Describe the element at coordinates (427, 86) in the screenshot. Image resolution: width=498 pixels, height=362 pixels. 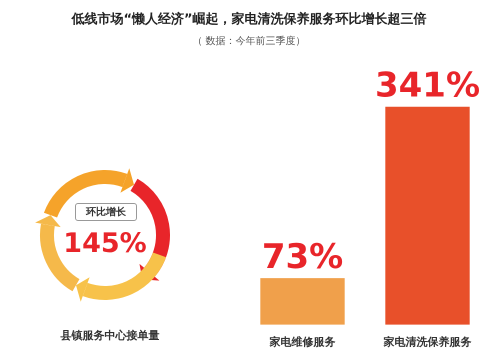
I see `data-label: 341%` at that location.